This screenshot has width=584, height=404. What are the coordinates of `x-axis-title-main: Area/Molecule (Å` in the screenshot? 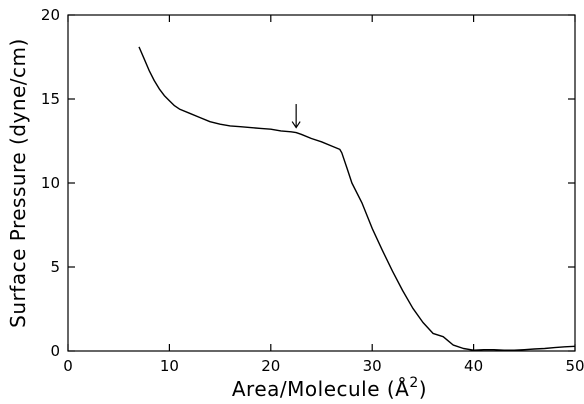 It's located at (321, 389).